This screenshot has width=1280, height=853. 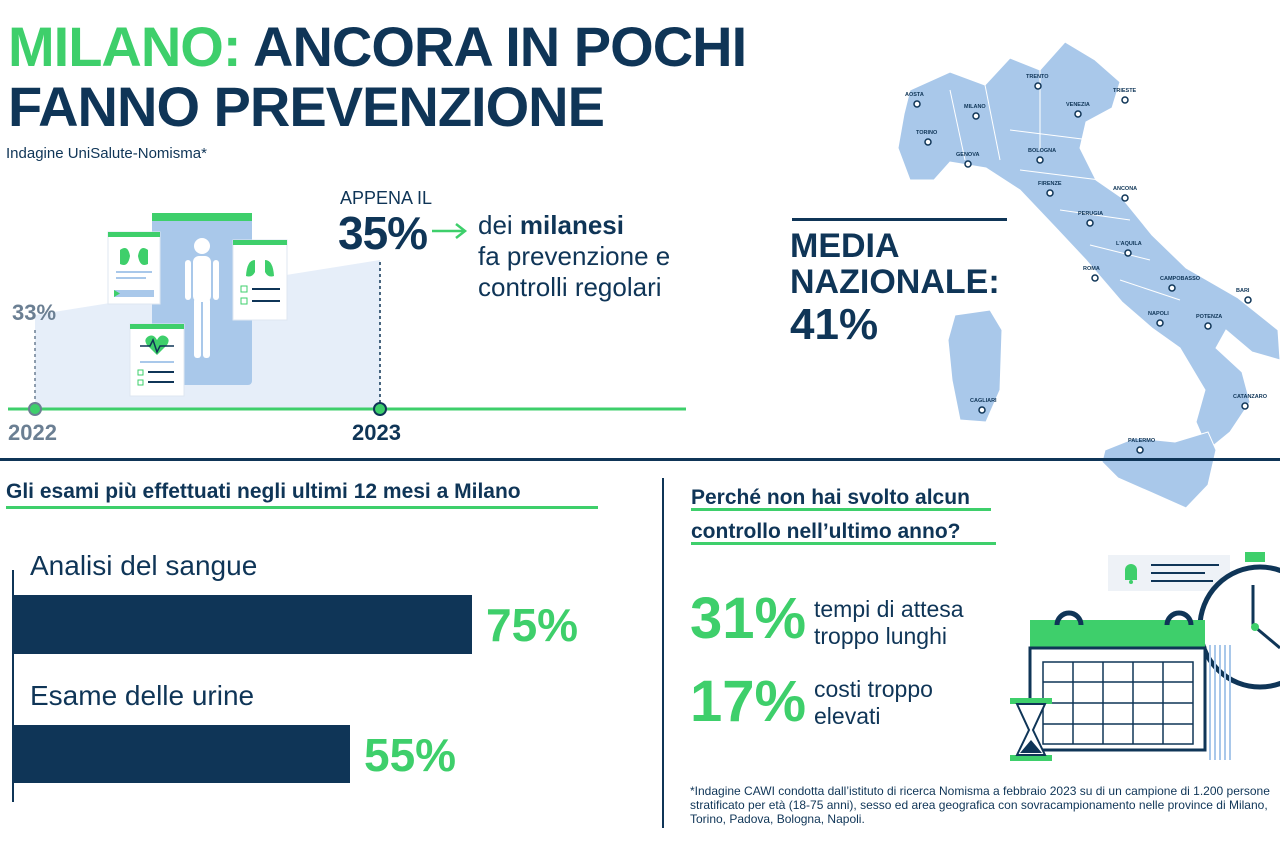 I want to click on city-marker: TORINO, so click(x=927, y=138).